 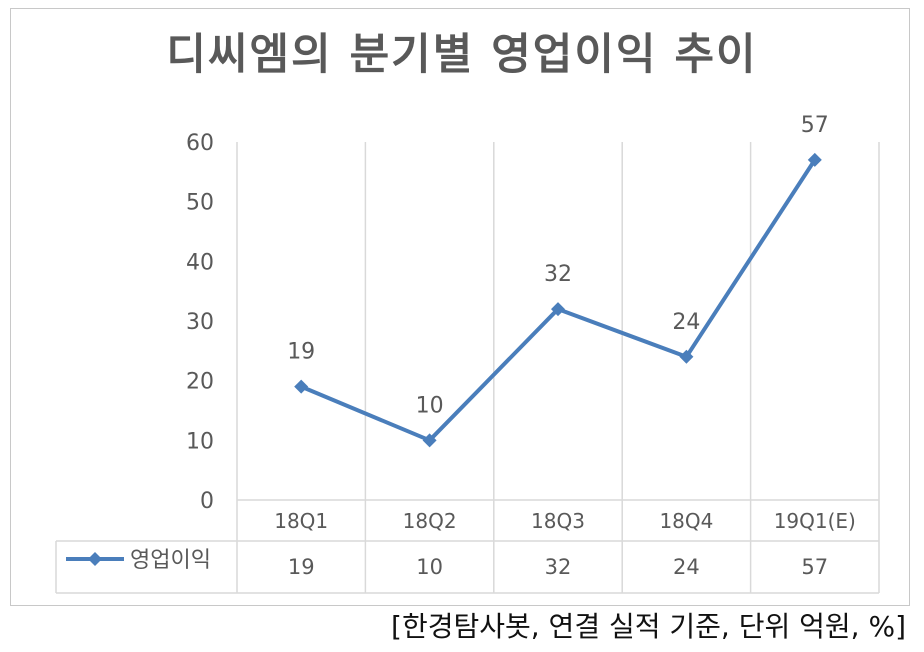 I want to click on data-label: 10, so click(x=430, y=405).